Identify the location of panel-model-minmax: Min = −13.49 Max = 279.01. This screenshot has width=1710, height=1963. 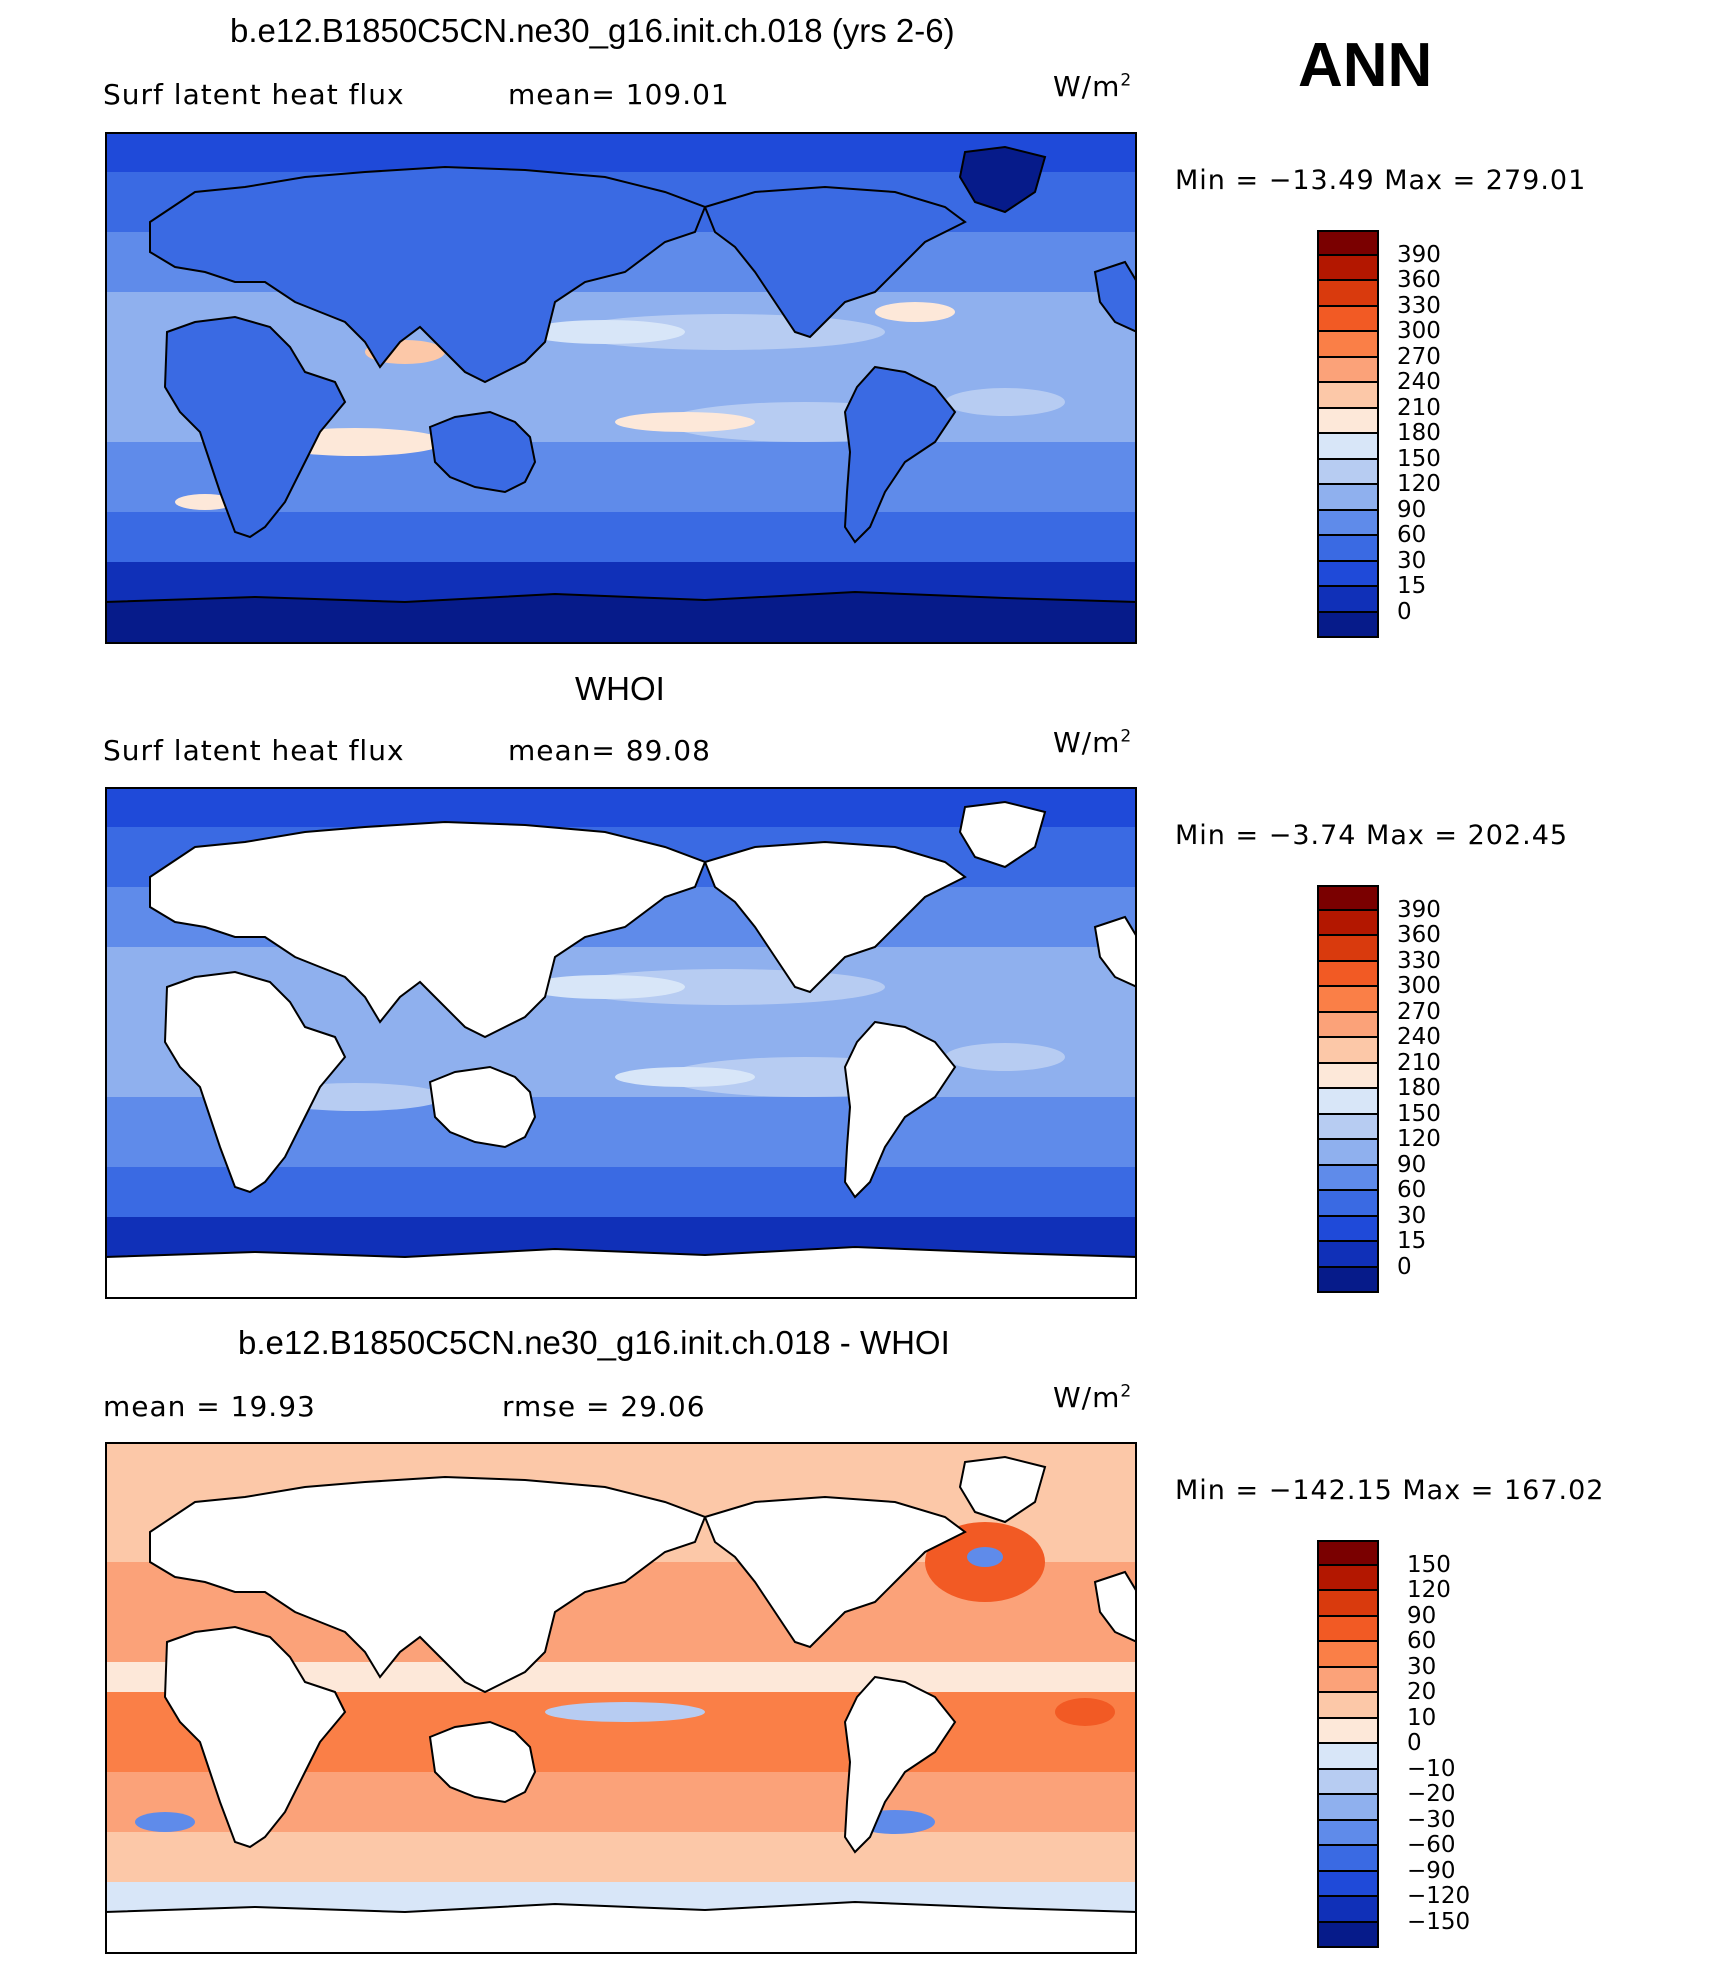
(1381, 180).